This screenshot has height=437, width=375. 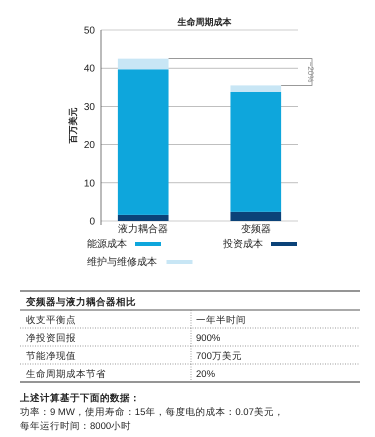 What do you see at coordinates (90, 107) in the screenshot?
I see `y-tick-label: 30` at bounding box center [90, 107].